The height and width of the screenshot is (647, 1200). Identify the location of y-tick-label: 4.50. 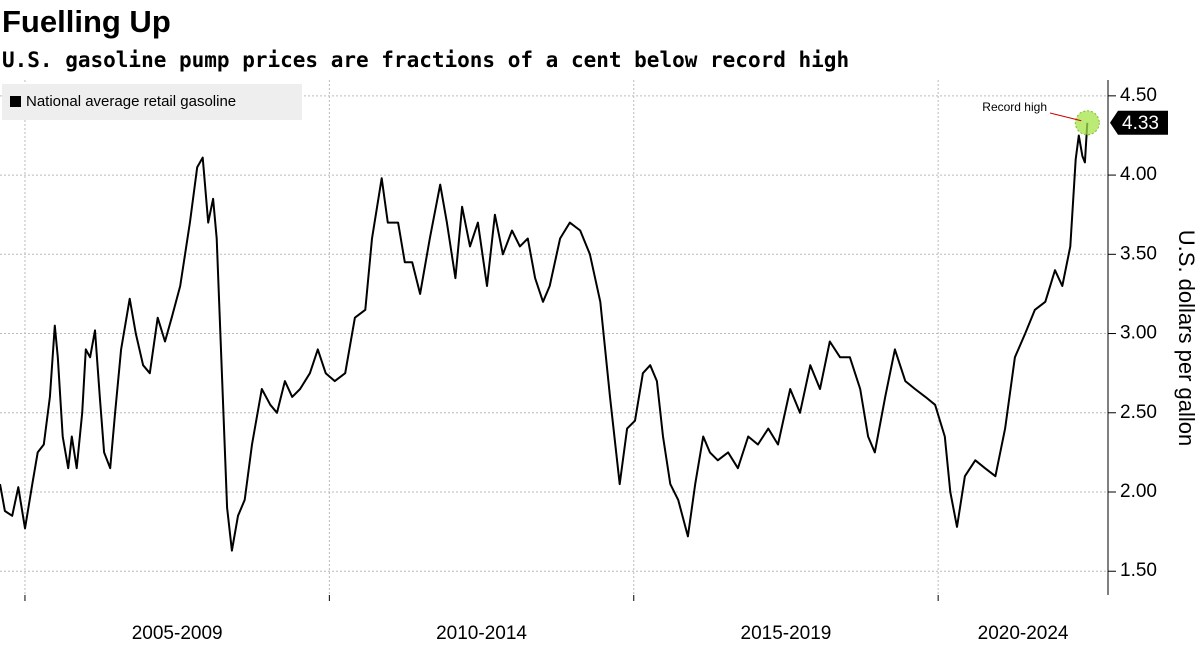
(1138, 95).